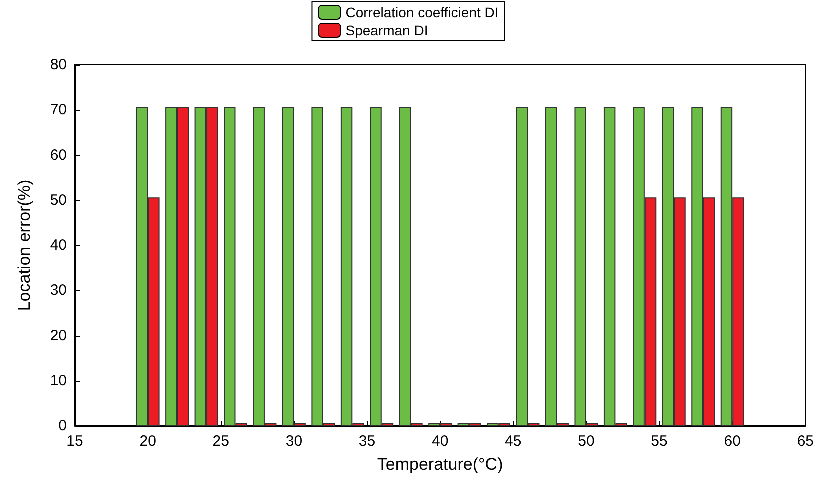 This screenshot has height=485, width=817. What do you see at coordinates (58, 155) in the screenshot?
I see `y-tick-label: 60` at bounding box center [58, 155].